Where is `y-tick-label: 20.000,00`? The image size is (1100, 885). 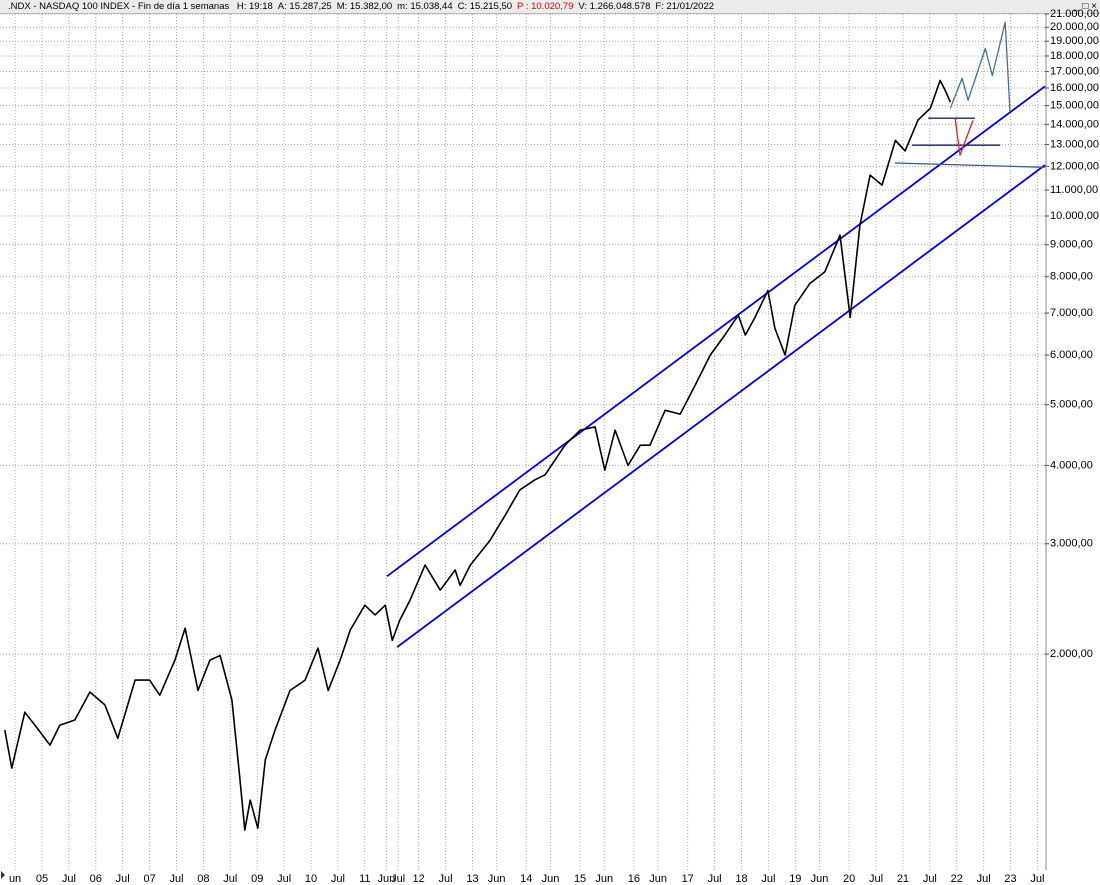 y-tick-label: 20.000,00 is located at coordinates (1074, 27).